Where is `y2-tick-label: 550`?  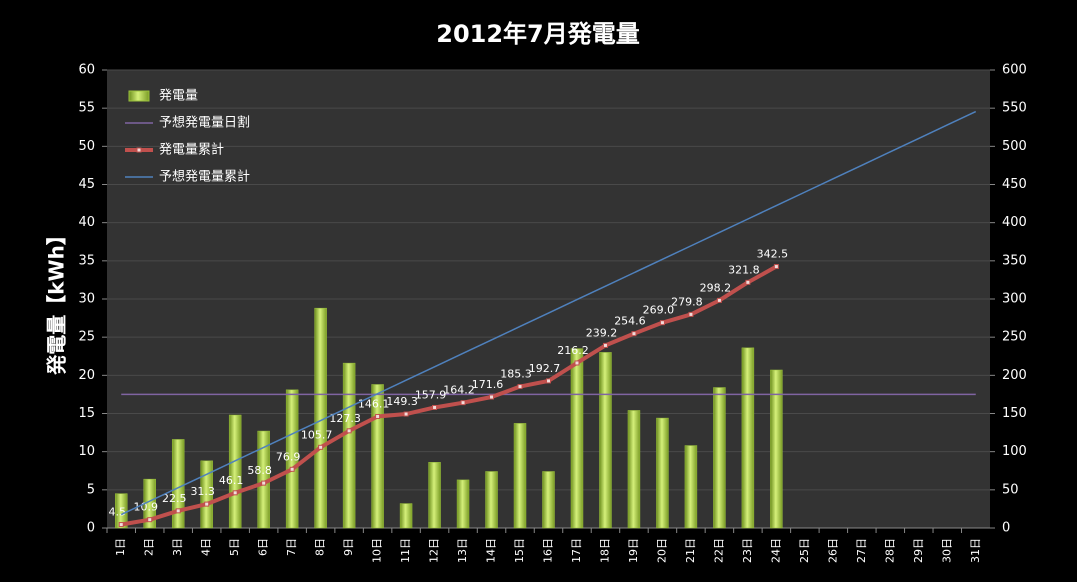 y2-tick-label: 550 is located at coordinates (1014, 108).